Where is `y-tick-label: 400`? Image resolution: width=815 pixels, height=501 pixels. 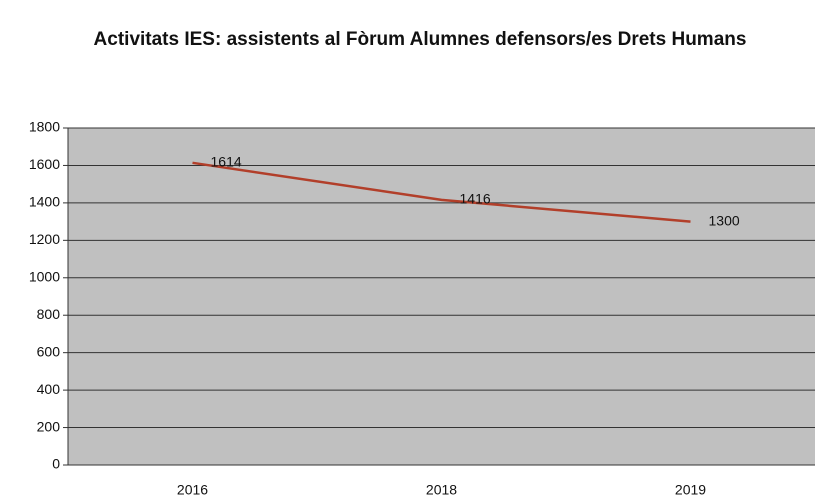 y-tick-label: 400 is located at coordinates (49, 389).